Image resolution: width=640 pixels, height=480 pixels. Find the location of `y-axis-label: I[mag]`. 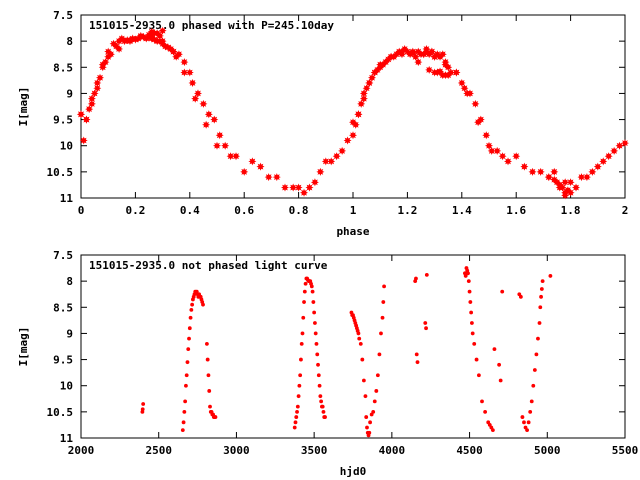

y-axis-label: I[mag] is located at coordinates (23, 347).